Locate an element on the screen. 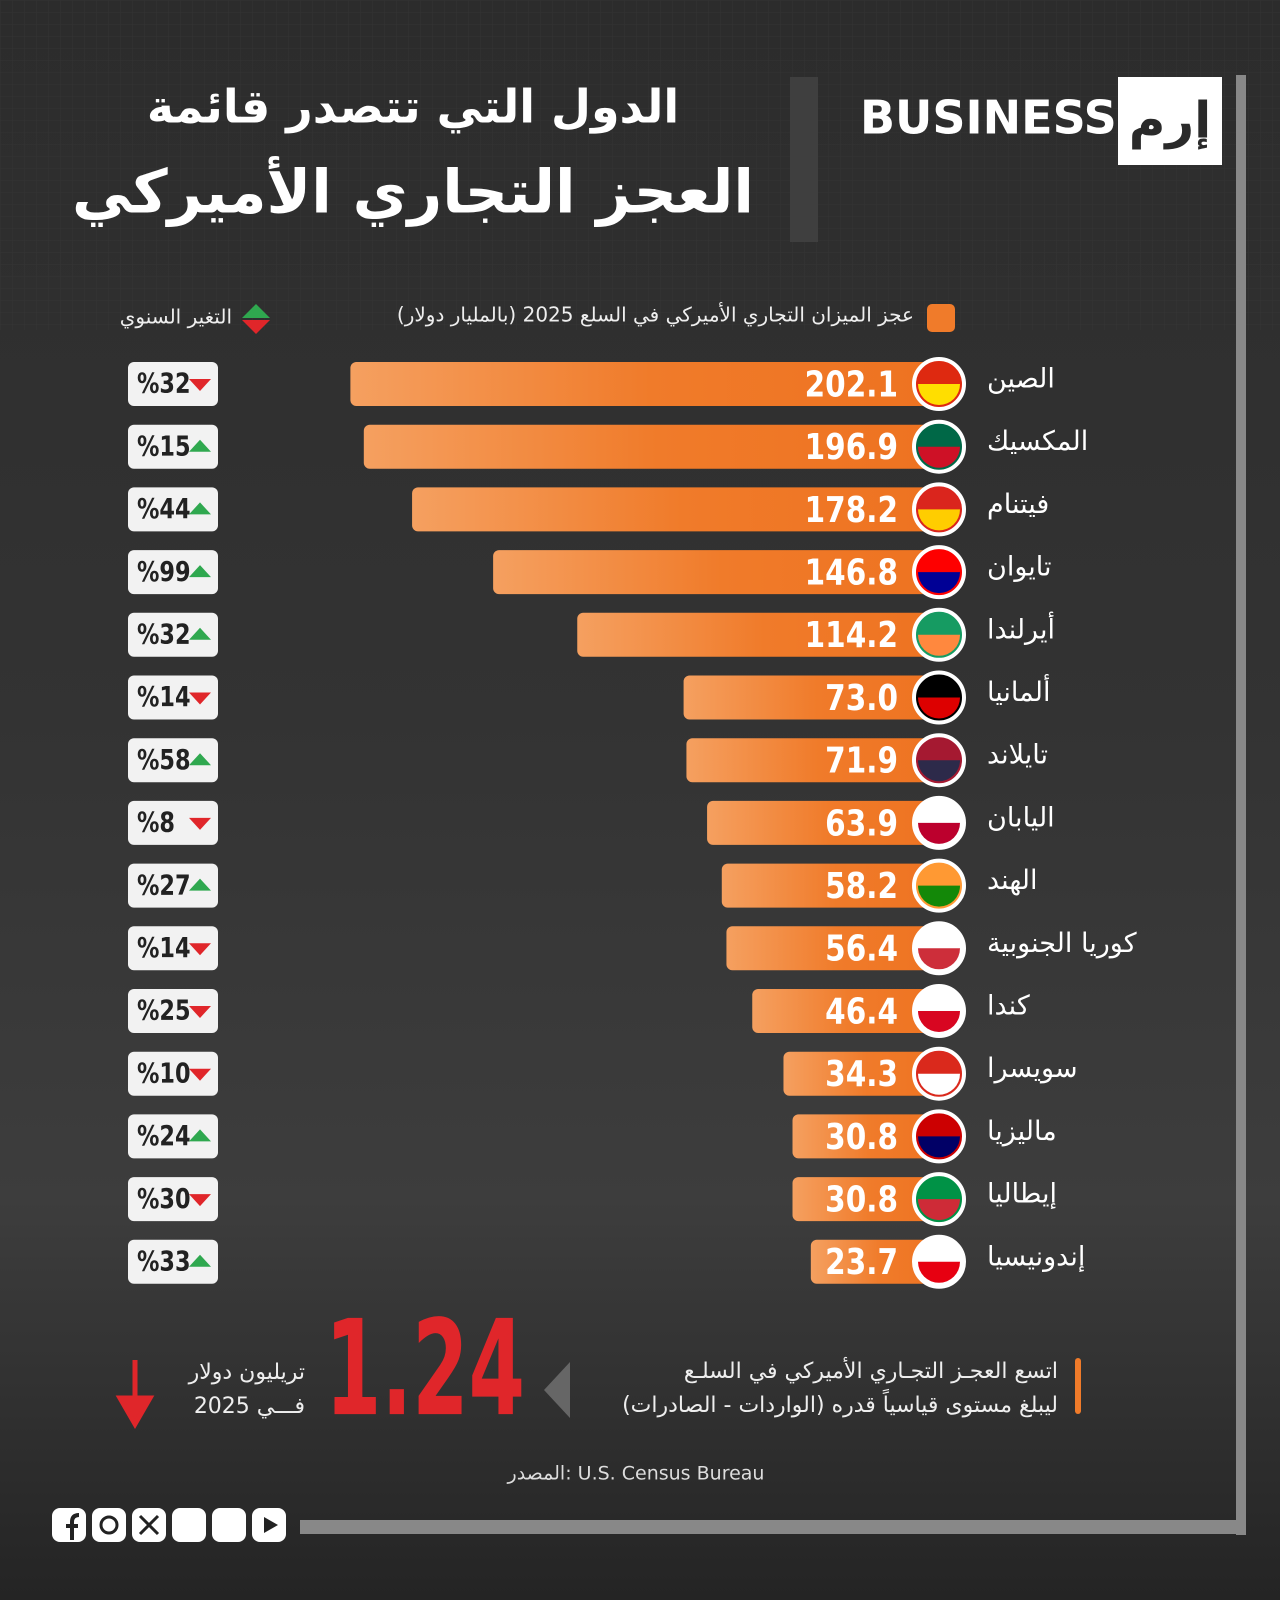 Image resolution: width=1280 pixels, height=1600 pixels. country-label: الهند is located at coordinates (1012, 880).